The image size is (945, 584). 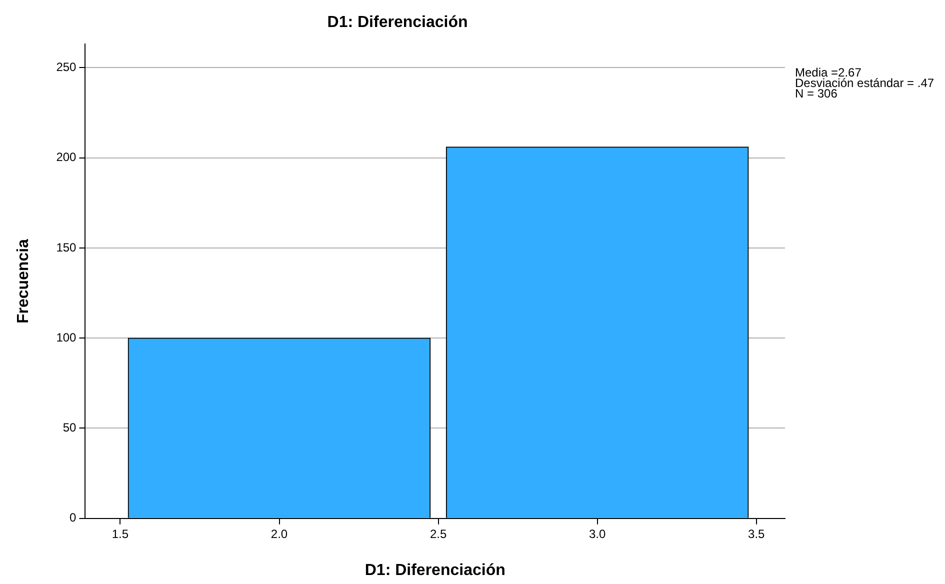 I want to click on y-tick-label: 50, so click(x=69, y=427).